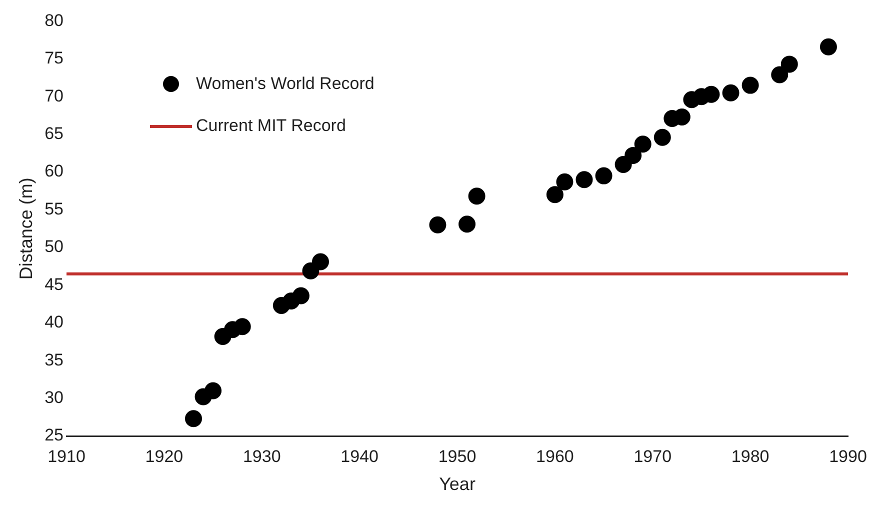 This screenshot has height=508, width=878. I want to click on x-tick-label: 1970, so click(653, 456).